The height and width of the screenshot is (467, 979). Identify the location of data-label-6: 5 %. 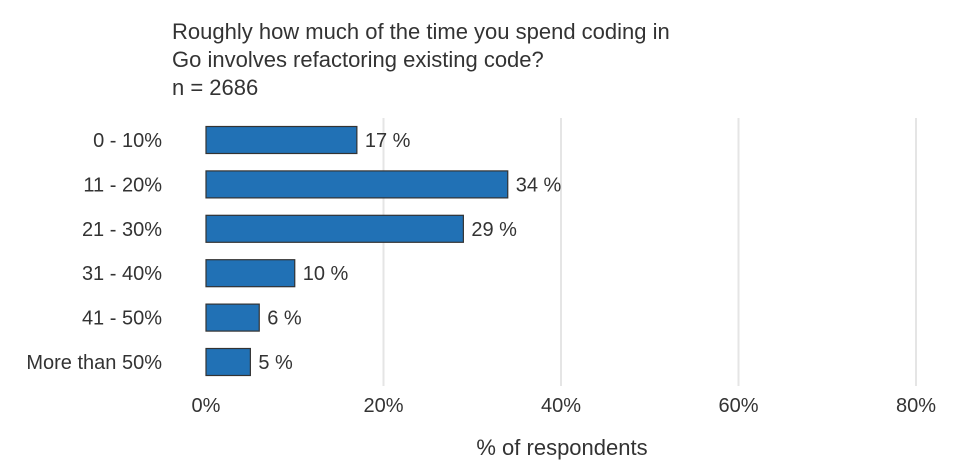
(275, 363).